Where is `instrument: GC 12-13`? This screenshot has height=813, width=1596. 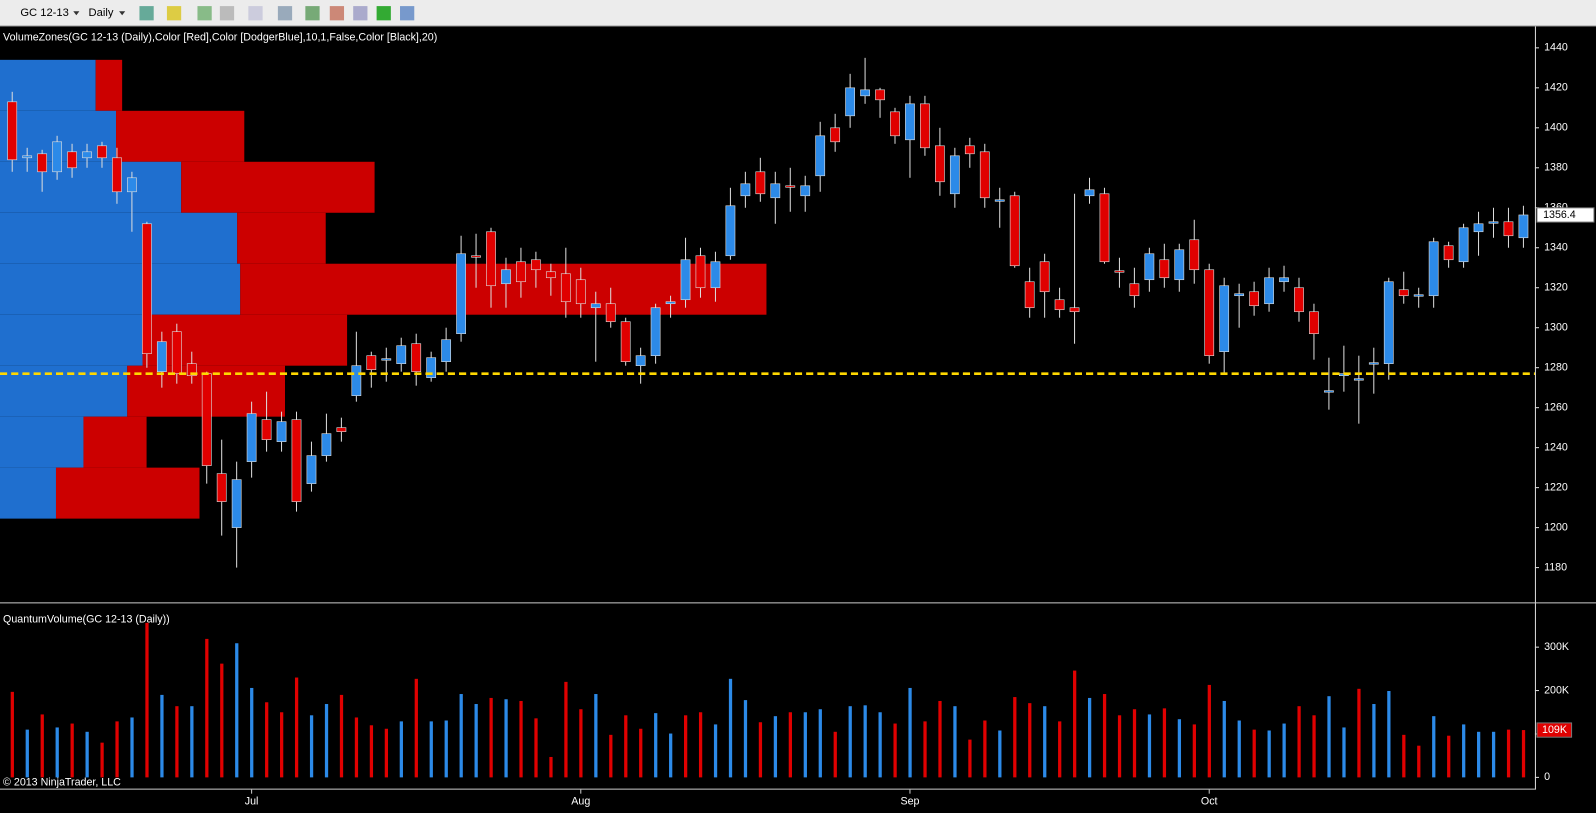
instrument: GC 12-13 is located at coordinates (44, 13).